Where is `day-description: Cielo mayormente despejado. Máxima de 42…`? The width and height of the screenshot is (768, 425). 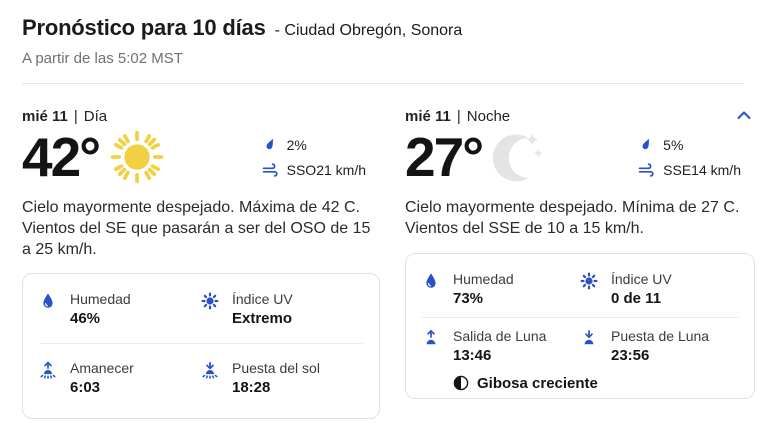
day-description: Cielo mayormente despejado. Máxima de 42… is located at coordinates (196, 228).